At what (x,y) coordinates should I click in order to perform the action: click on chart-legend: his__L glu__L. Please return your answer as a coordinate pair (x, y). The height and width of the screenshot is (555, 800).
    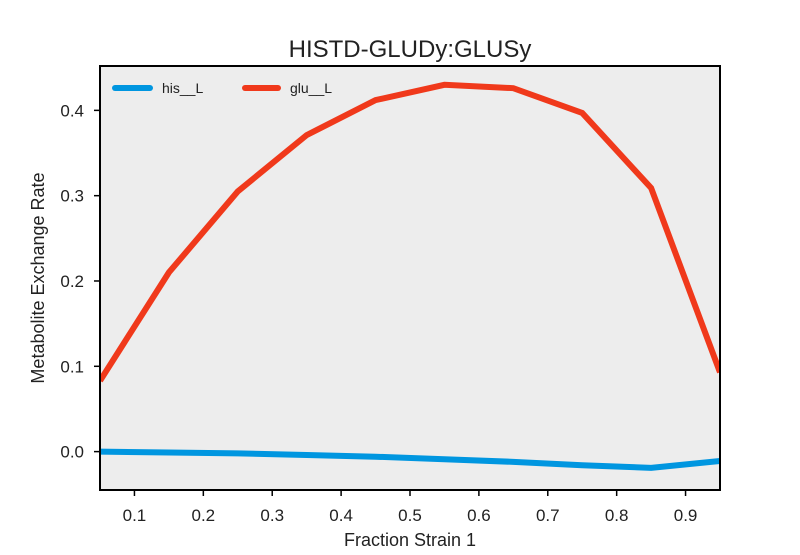
    Looking at the image, I should click on (222, 88).